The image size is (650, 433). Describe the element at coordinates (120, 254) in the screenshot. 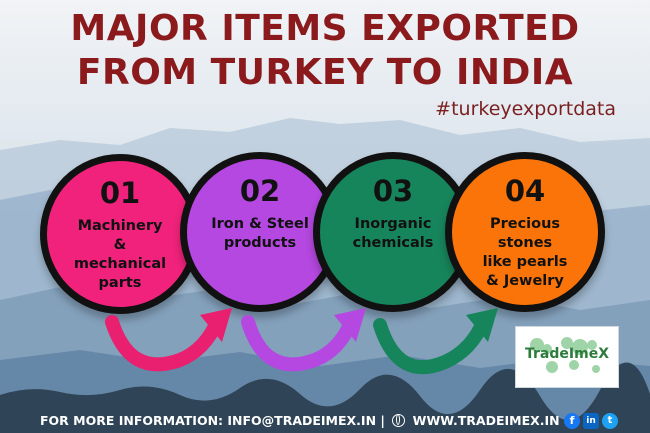

I see `export-item-label: Machinery & mechanical parts` at that location.